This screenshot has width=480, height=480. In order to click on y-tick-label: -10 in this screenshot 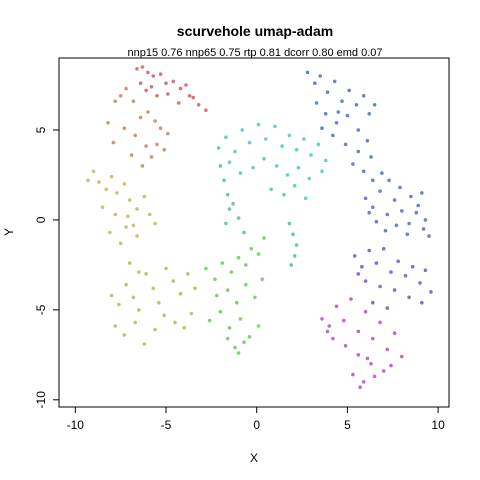, I will do `click(41, 400)`.